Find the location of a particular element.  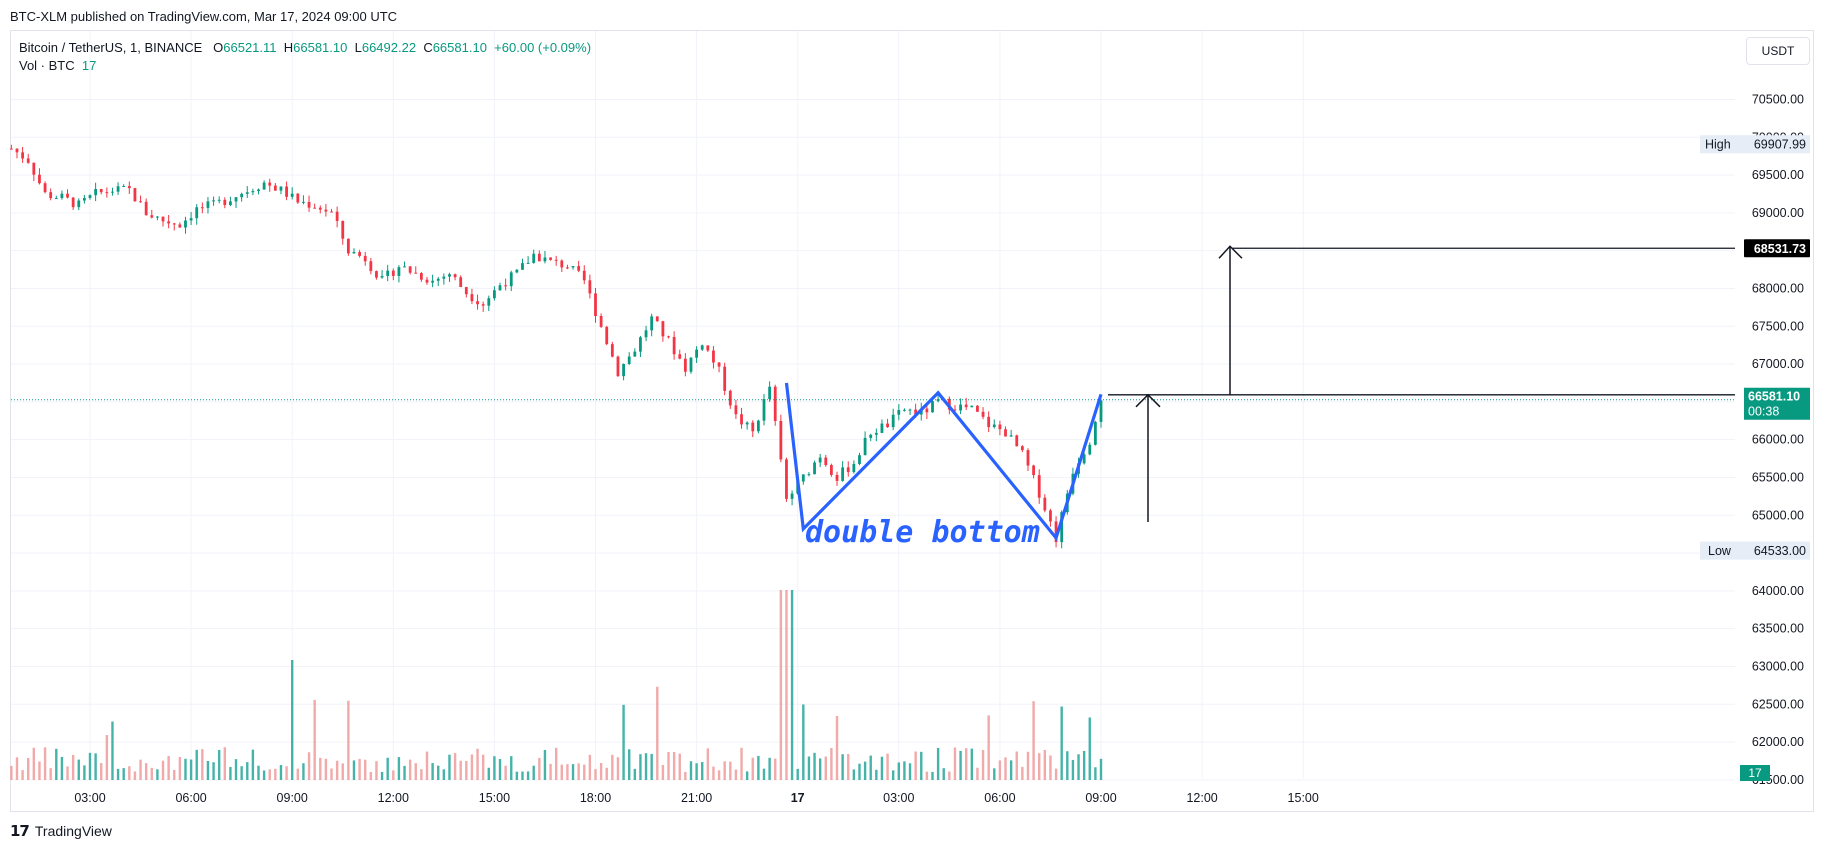

close-value: 66581.10 is located at coordinates (459, 47).